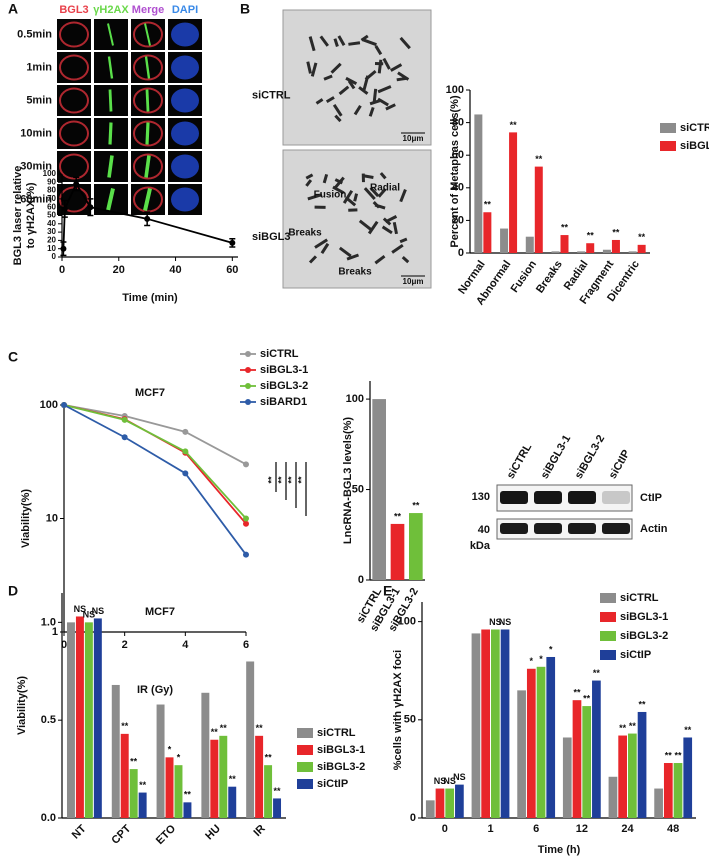 This screenshot has width=709, height=858. What do you see at coordinates (357, 77) in the screenshot?
I see `metaphase-image` at bounding box center [357, 77].